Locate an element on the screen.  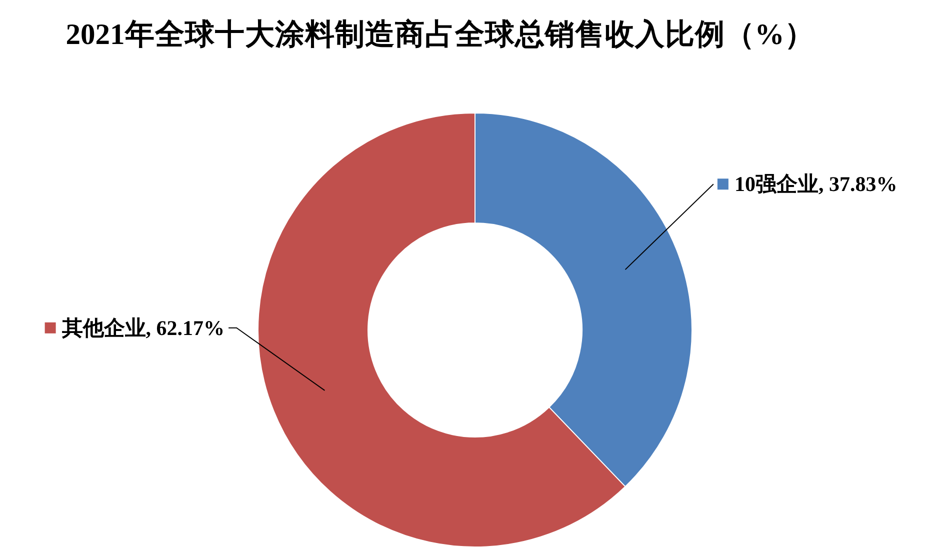
legend-label: 10强企业, 37.83% is located at coordinates (816, 184).